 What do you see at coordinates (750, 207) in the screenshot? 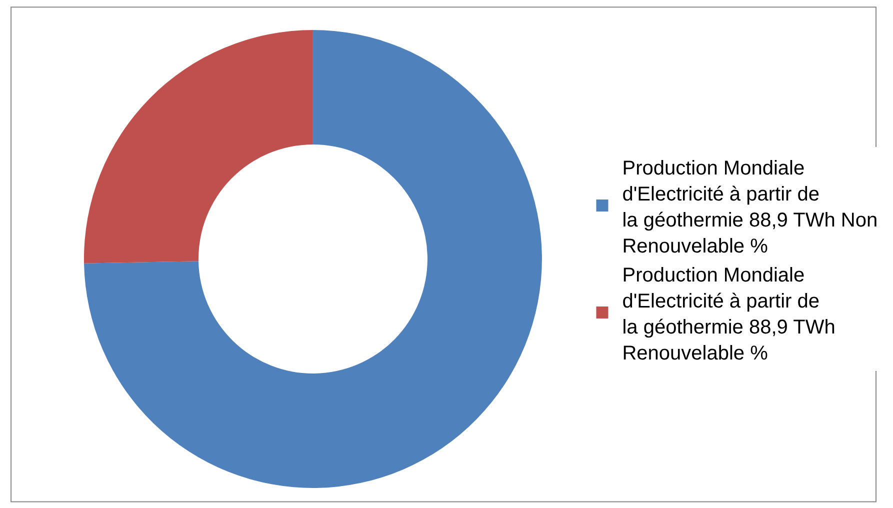
I see `legend-label: Production Mondiale d'Electricité à partir de la géothermie 88,9 TWh Non Renouvelable %` at bounding box center [750, 207].